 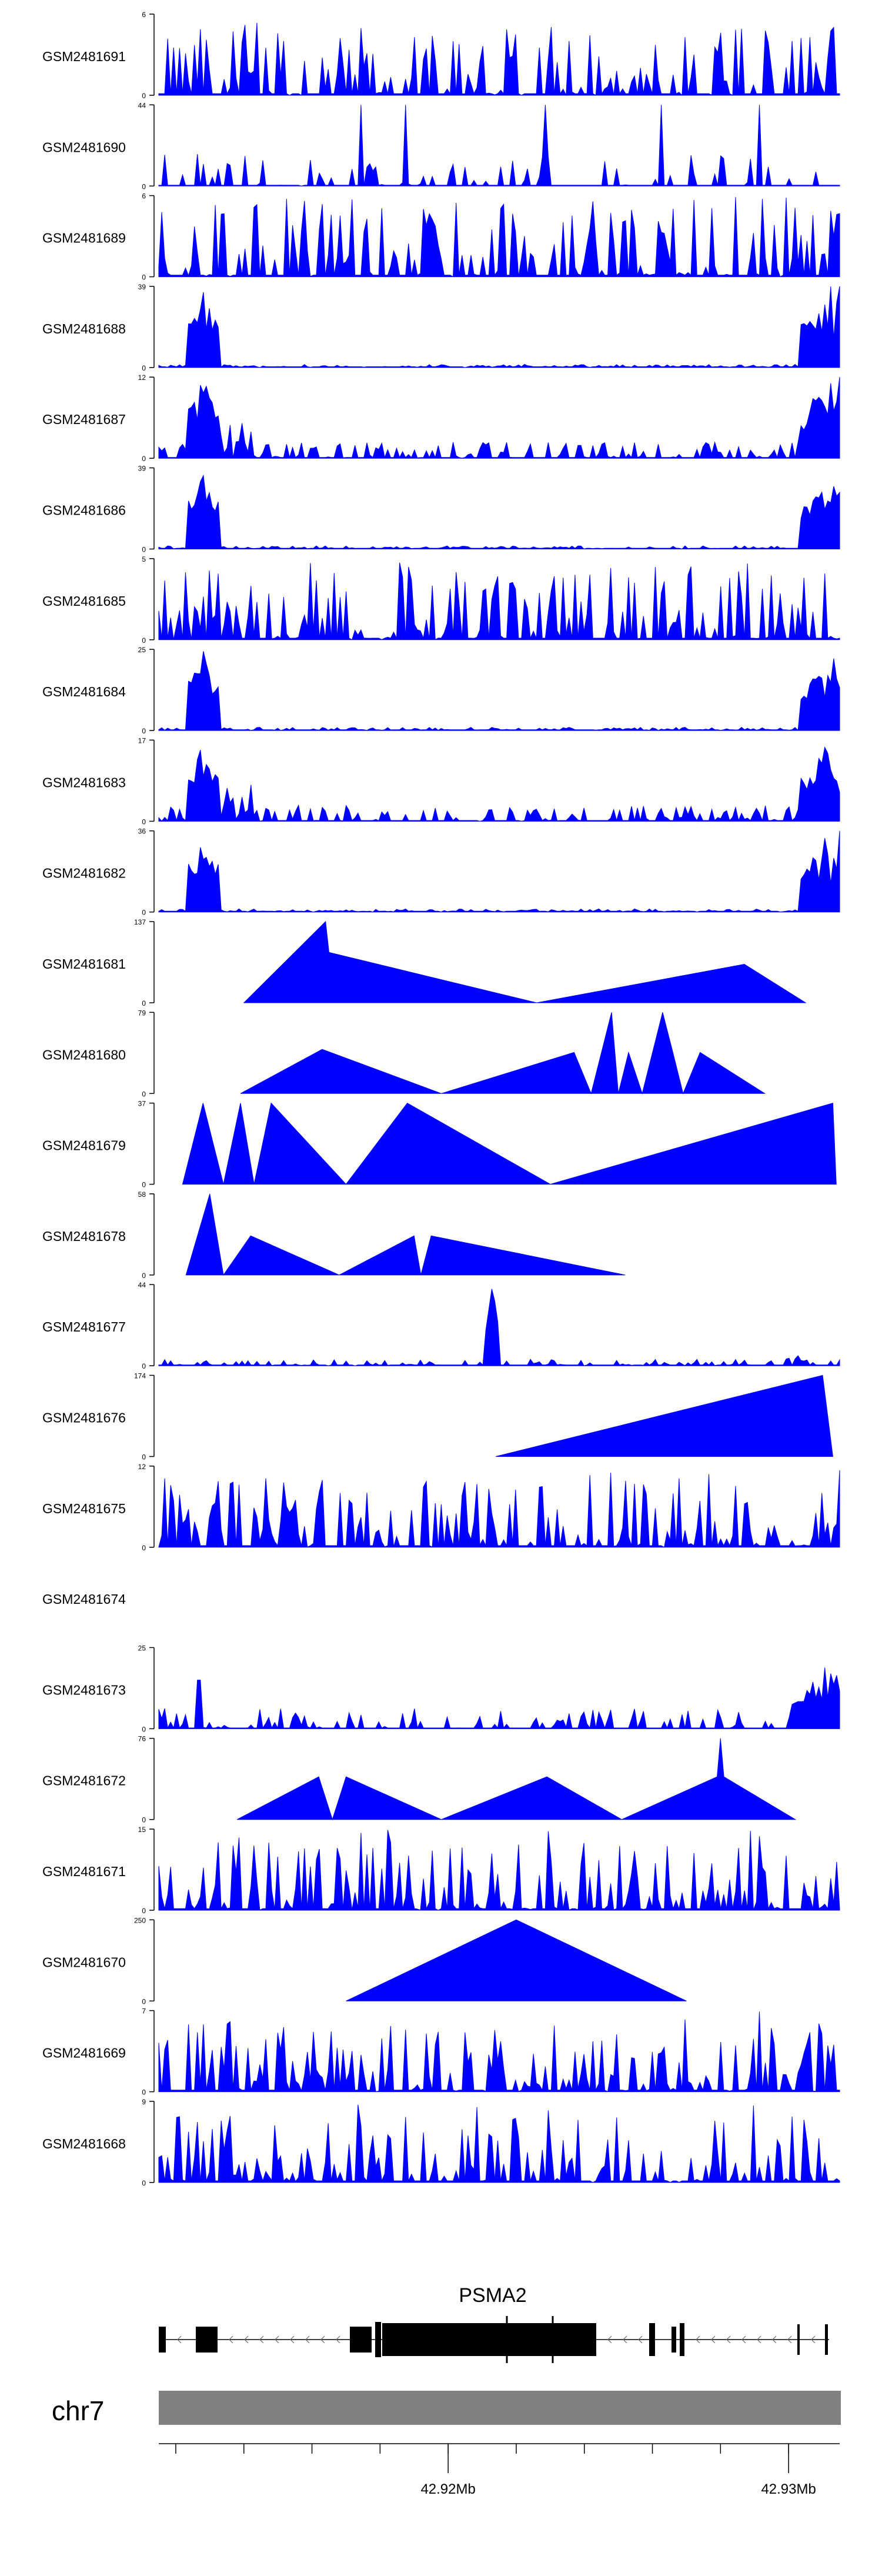 I want to click on track-label: GSM2481674, so click(x=84, y=1599).